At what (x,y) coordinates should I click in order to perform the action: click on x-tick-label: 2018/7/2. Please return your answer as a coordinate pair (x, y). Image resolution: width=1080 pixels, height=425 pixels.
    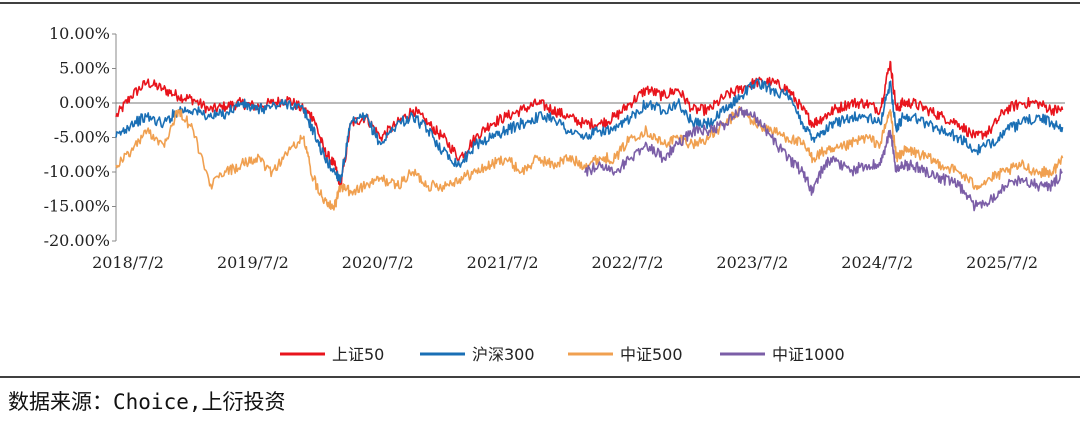
    Looking at the image, I should click on (128, 262).